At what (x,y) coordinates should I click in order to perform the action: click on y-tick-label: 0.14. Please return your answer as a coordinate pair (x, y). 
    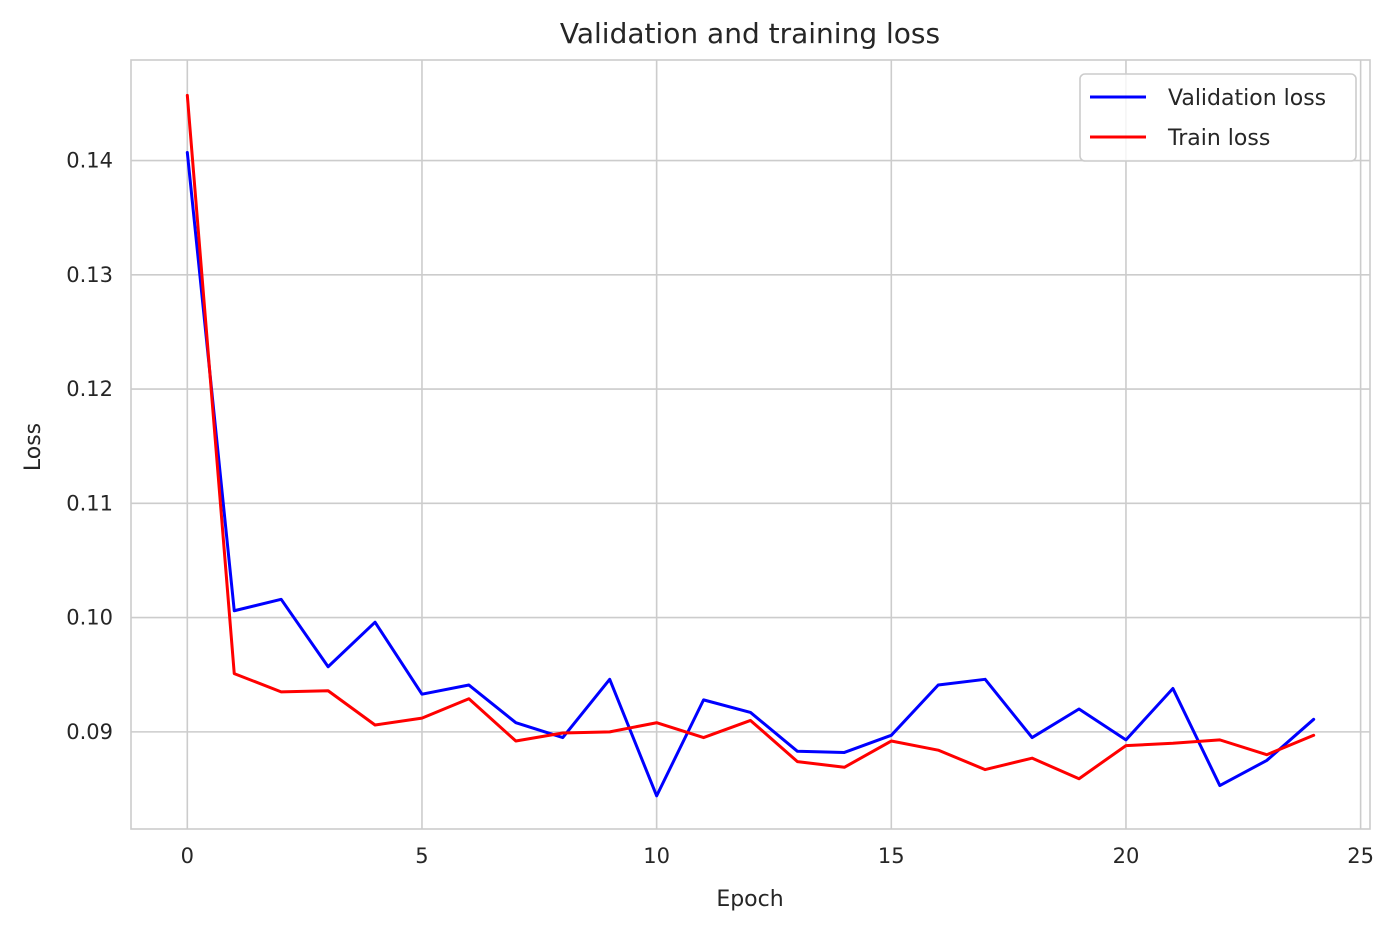
    Looking at the image, I should click on (89, 161).